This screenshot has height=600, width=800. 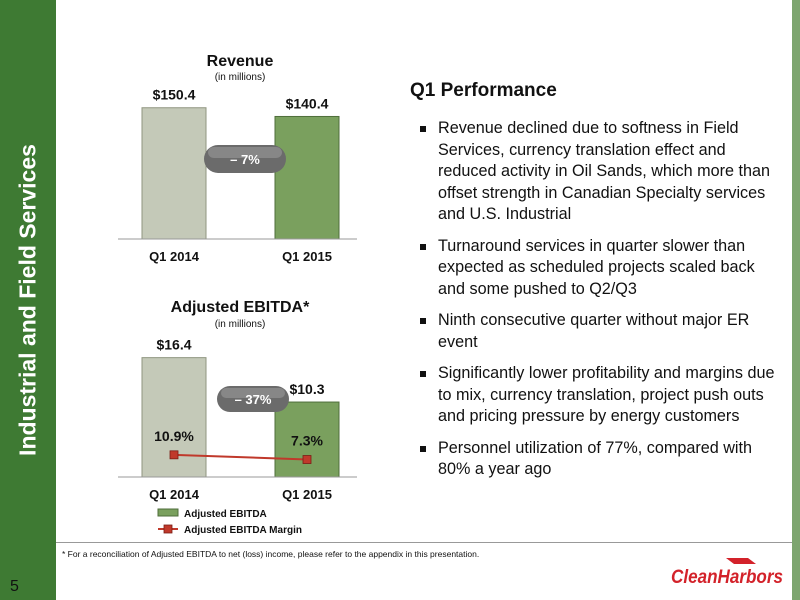 I want to click on ebitda-margin-label: 10.9%, so click(x=174, y=436).